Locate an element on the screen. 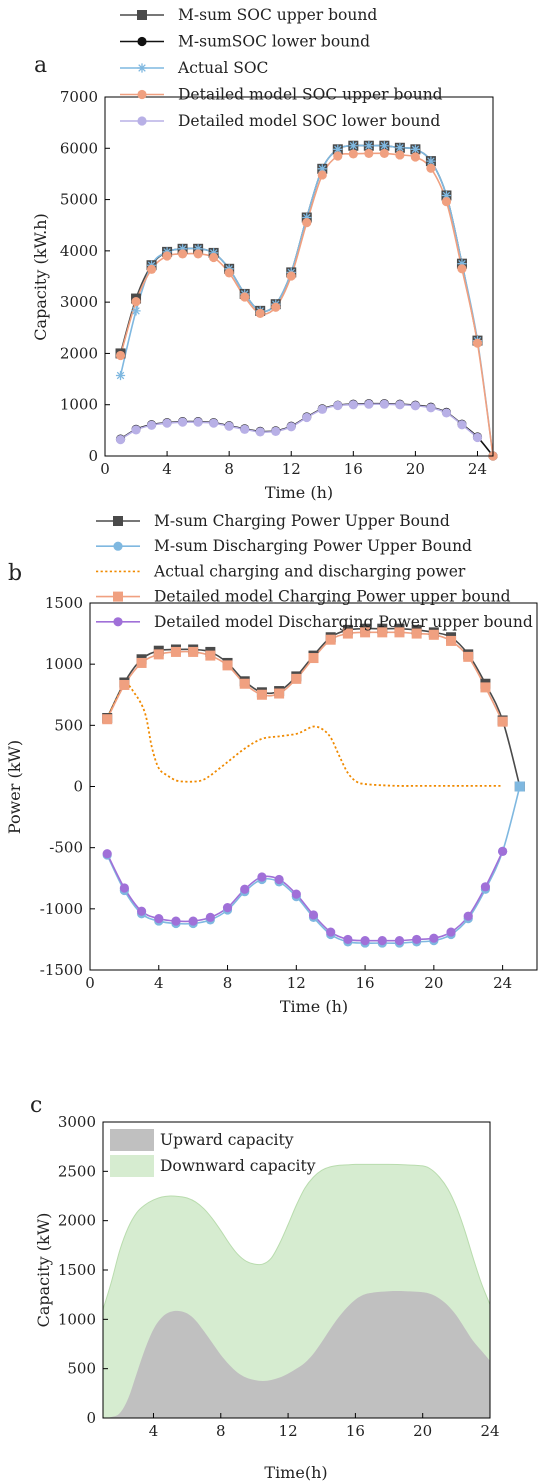 This screenshot has height=1484, width=550. y-axis-label: Capacity (kW) is located at coordinates (43, 1270).